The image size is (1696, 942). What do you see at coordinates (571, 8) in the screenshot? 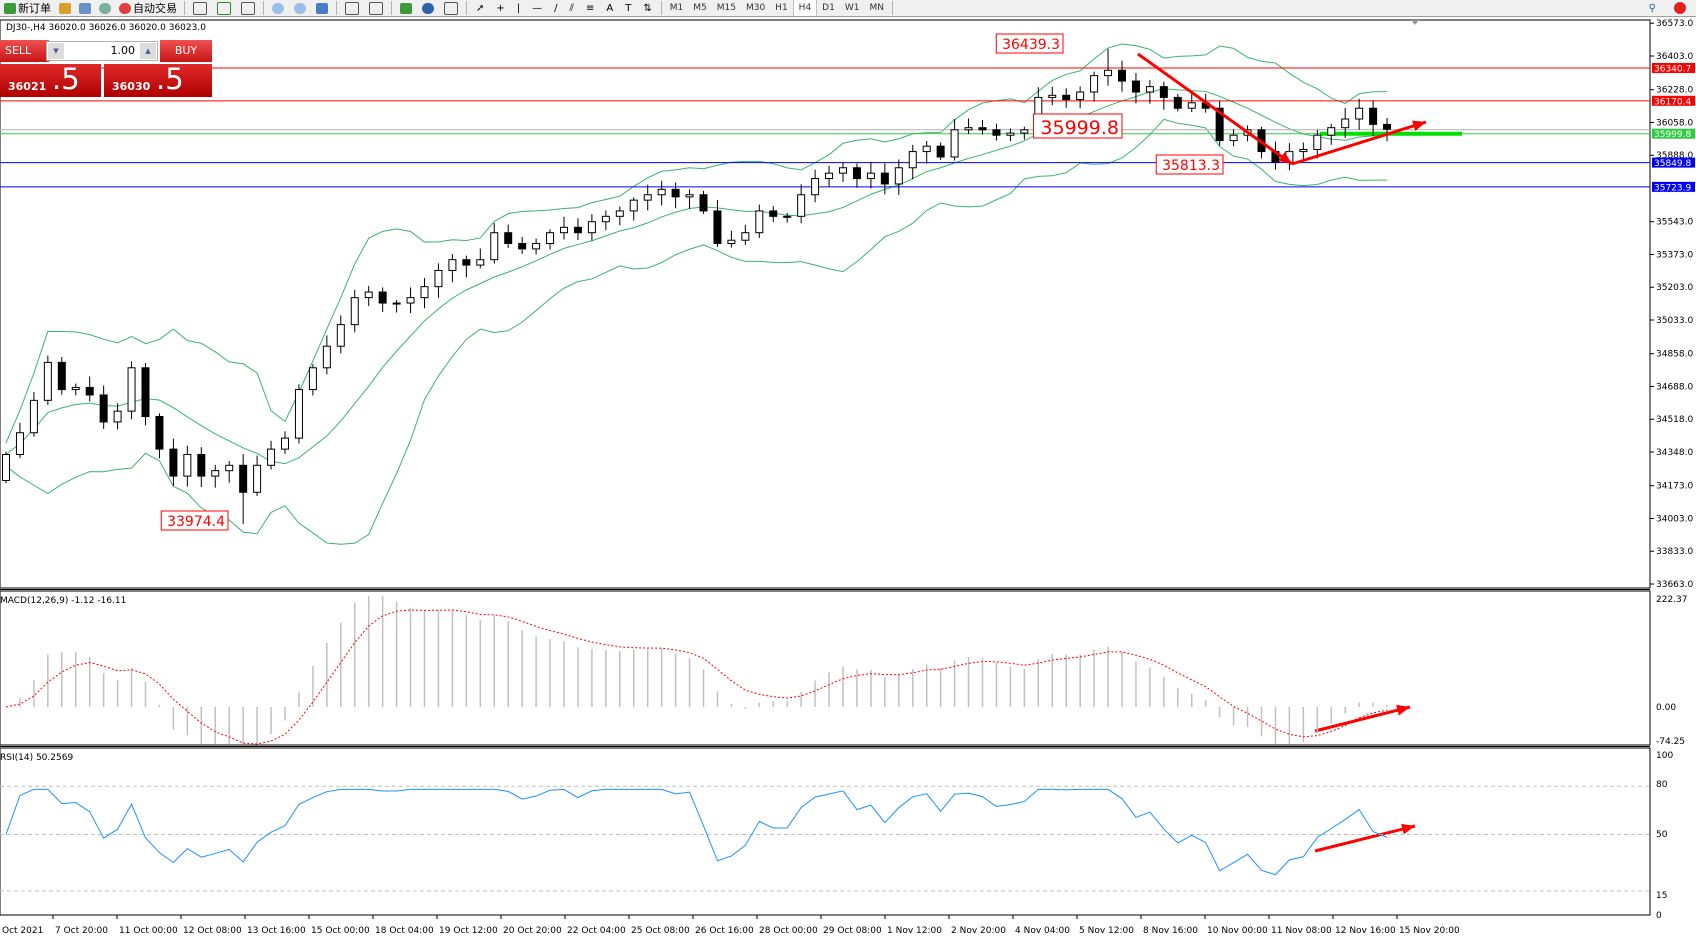
I see `equidistant-channel-icon: ⫽` at bounding box center [571, 8].